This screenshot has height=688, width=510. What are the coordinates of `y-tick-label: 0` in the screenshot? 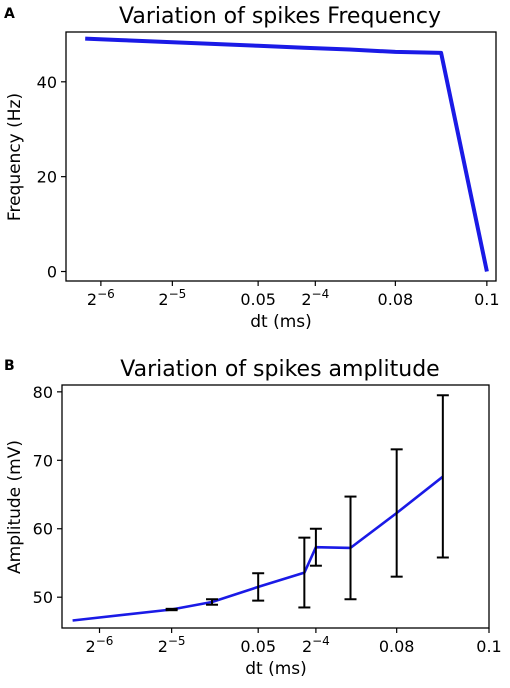 It's located at (52, 272).